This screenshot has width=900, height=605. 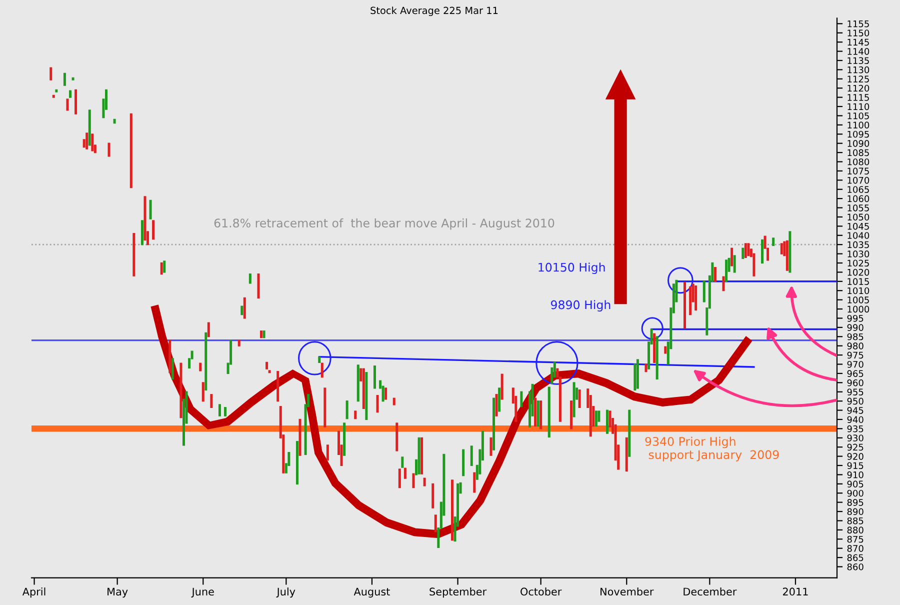 What do you see at coordinates (855, 382) in the screenshot?
I see `y-tick-label: 960` at bounding box center [855, 382].